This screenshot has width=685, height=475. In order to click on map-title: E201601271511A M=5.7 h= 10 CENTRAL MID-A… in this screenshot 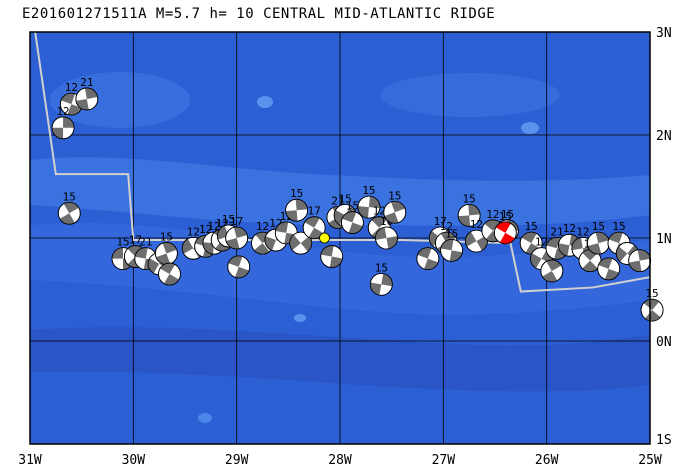, I will do `click(259, 14)`.